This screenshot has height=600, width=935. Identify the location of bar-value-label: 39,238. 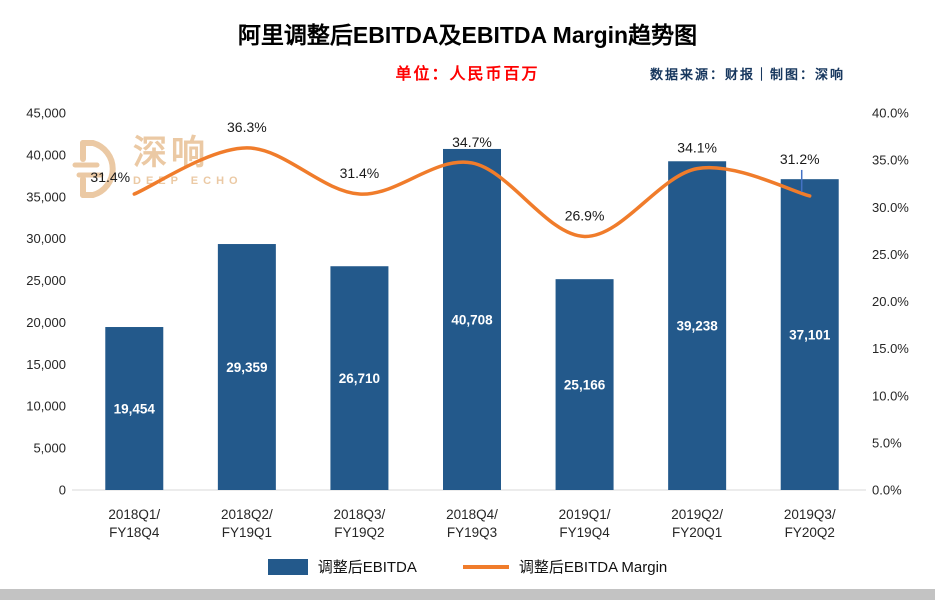
(697, 326).